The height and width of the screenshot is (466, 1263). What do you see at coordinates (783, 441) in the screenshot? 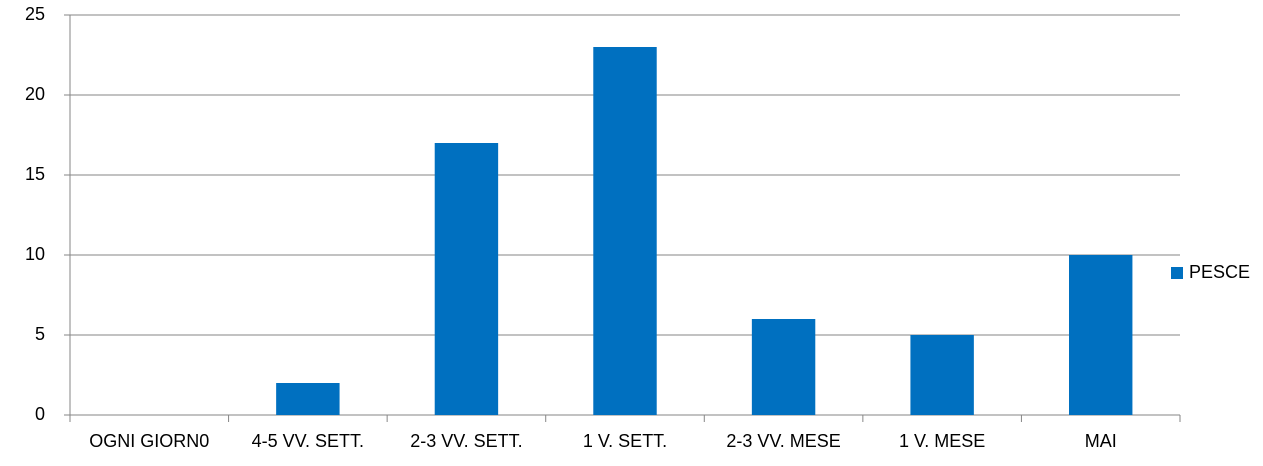
I see `x-tick-label: 2-3 VV. MESE` at bounding box center [783, 441].